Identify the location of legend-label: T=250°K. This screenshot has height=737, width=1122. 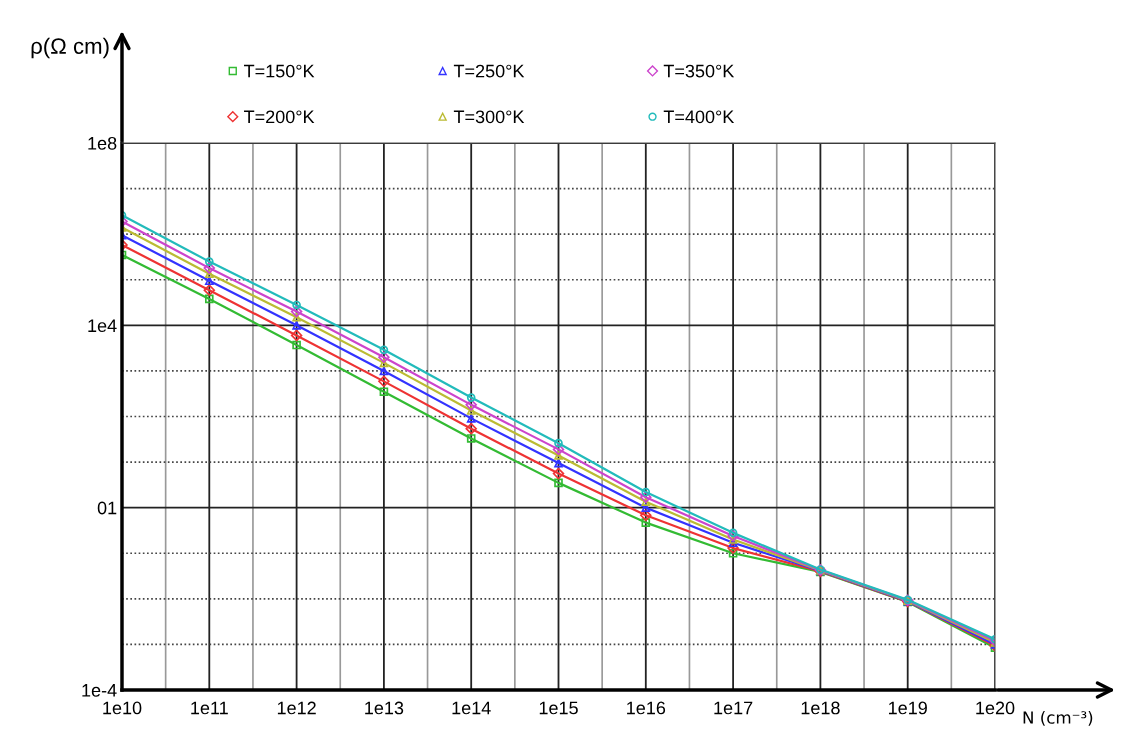
(489, 71).